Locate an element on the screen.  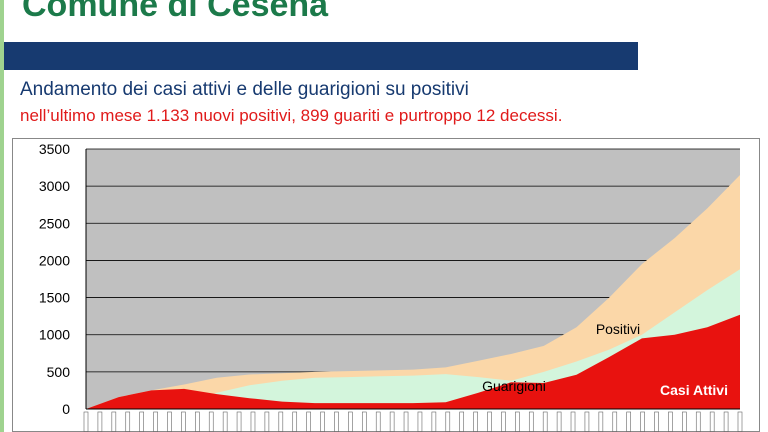
y-tick-label: 1000 is located at coordinates (54, 335).